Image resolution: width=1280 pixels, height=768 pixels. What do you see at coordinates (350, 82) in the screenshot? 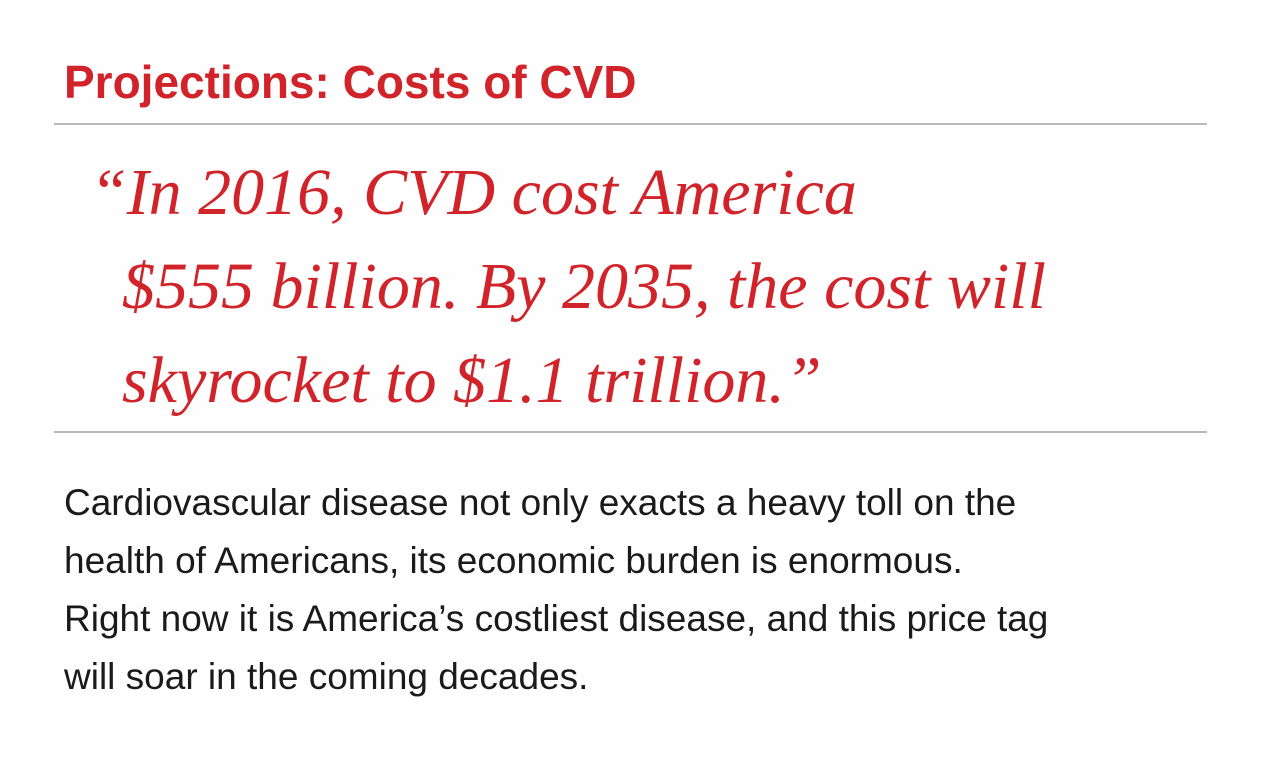
I see `page-title: Projections: Costs of CVD` at bounding box center [350, 82].